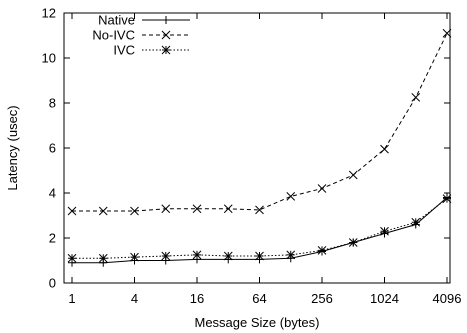 This screenshot has height=333, width=467. Describe the element at coordinates (52, 283) in the screenshot. I see `y-tick-label: 0` at that location.